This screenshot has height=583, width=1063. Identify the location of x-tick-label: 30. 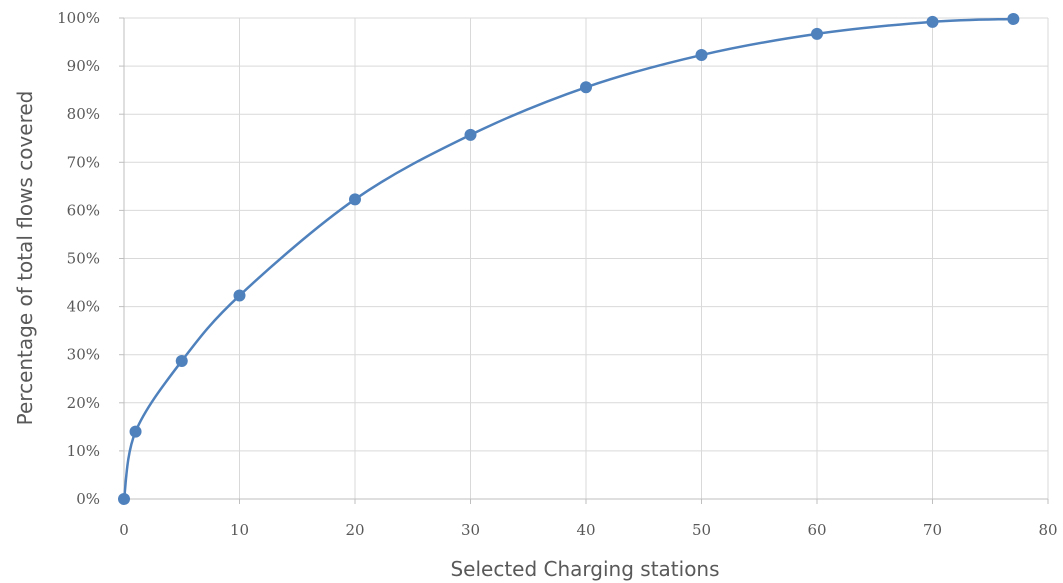
(470, 530).